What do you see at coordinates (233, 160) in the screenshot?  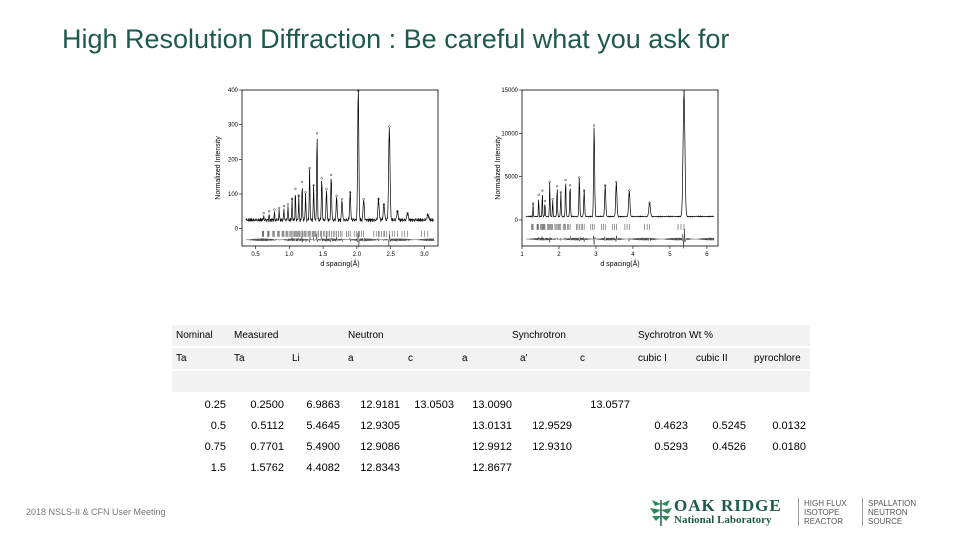 I see `y-tick-label: 200` at bounding box center [233, 160].